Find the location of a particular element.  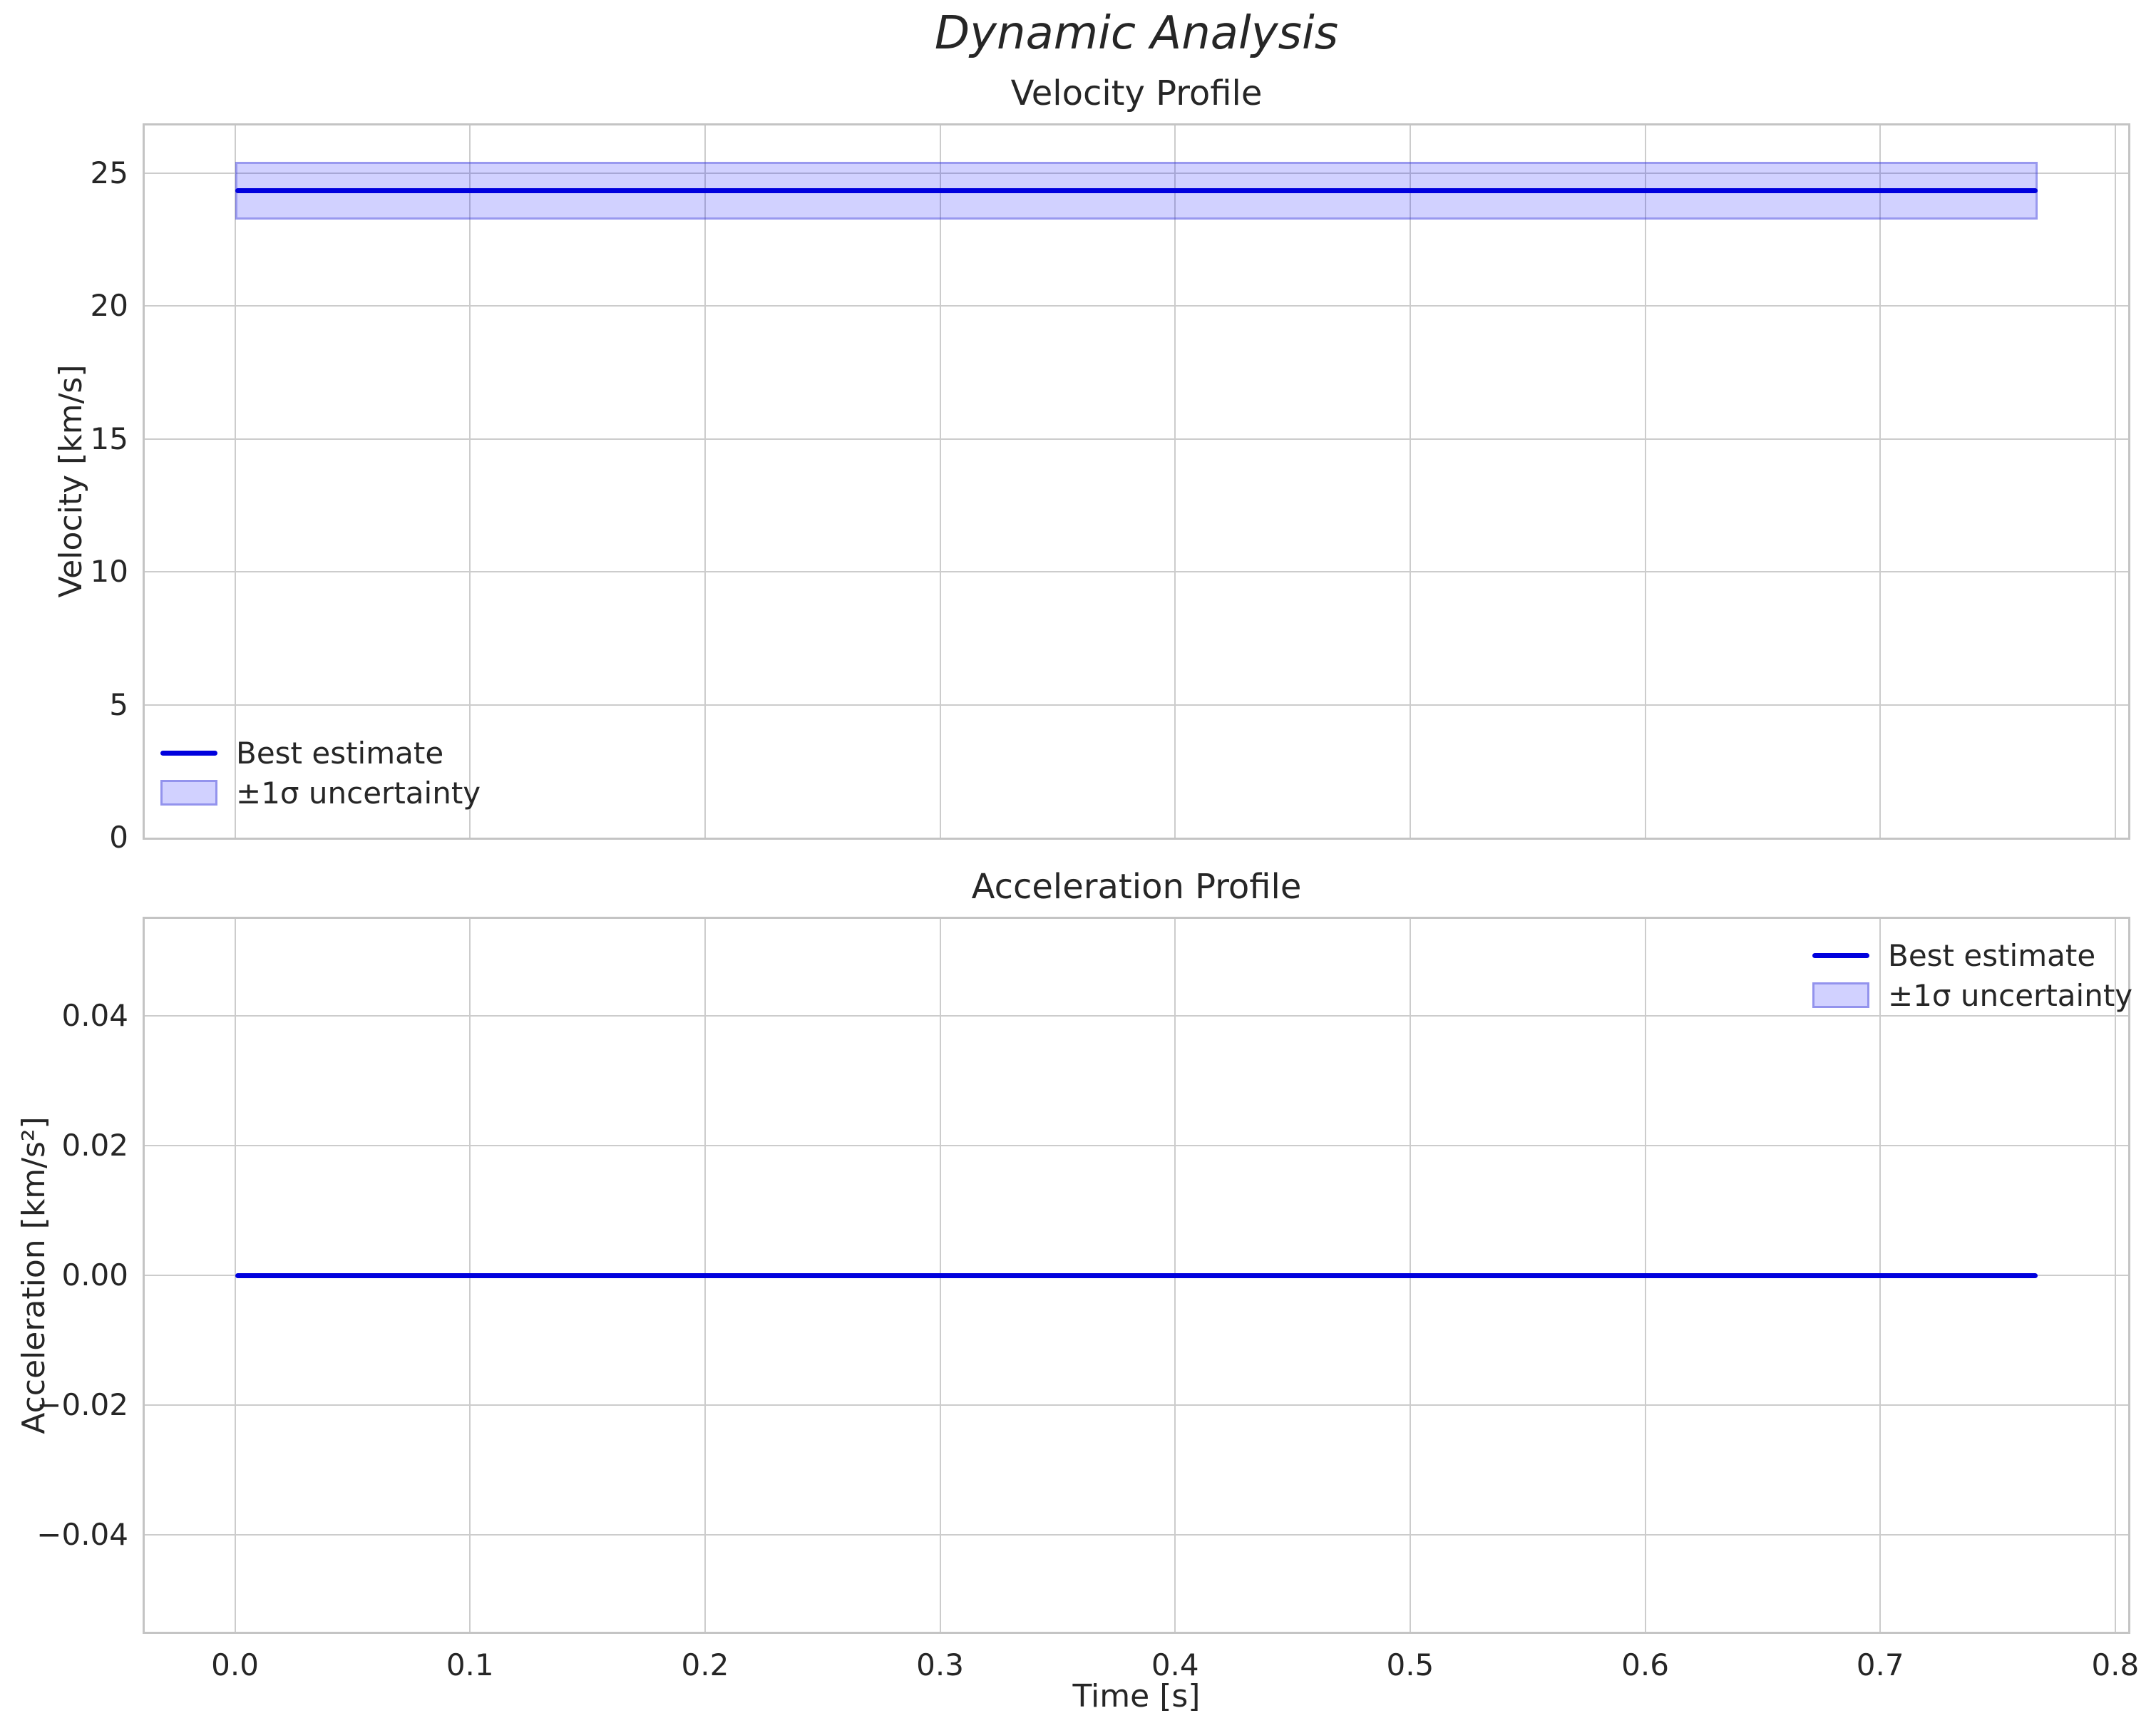

x-tick-label: 0.1 is located at coordinates (470, 1664).